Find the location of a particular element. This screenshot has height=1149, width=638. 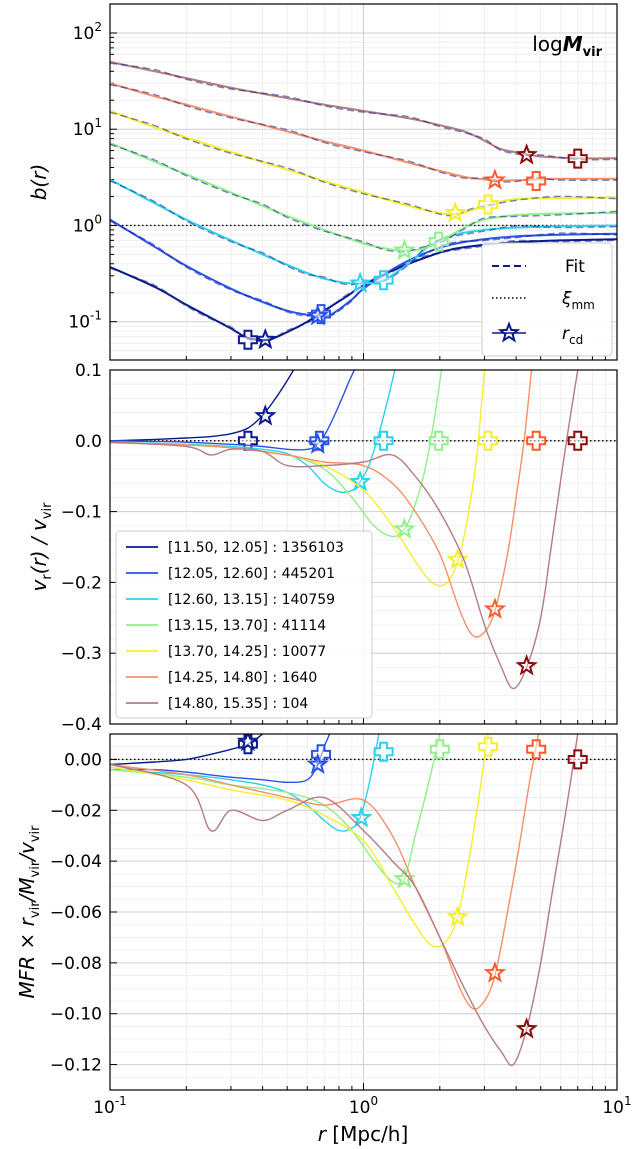

mfr-y-tick-label: −0.06 is located at coordinates (76, 913).